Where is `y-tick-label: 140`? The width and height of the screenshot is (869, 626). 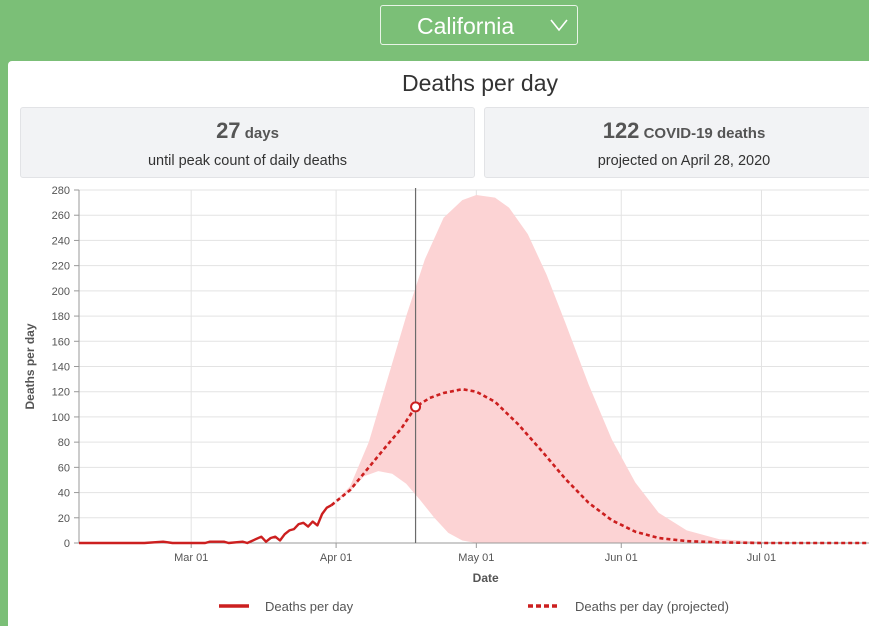
y-tick-label: 140 is located at coordinates (61, 368).